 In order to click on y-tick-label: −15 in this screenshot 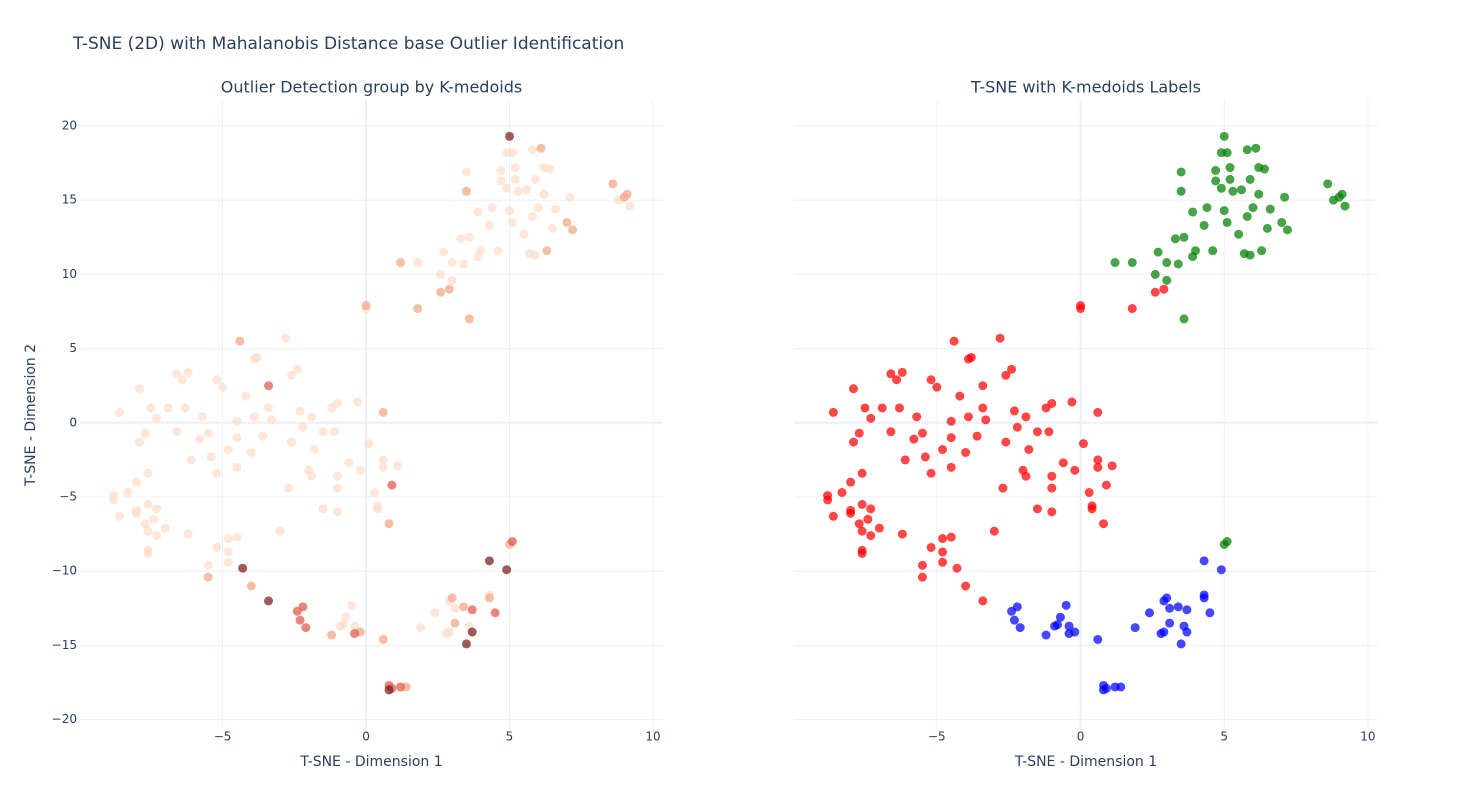, I will do `click(64, 645)`.